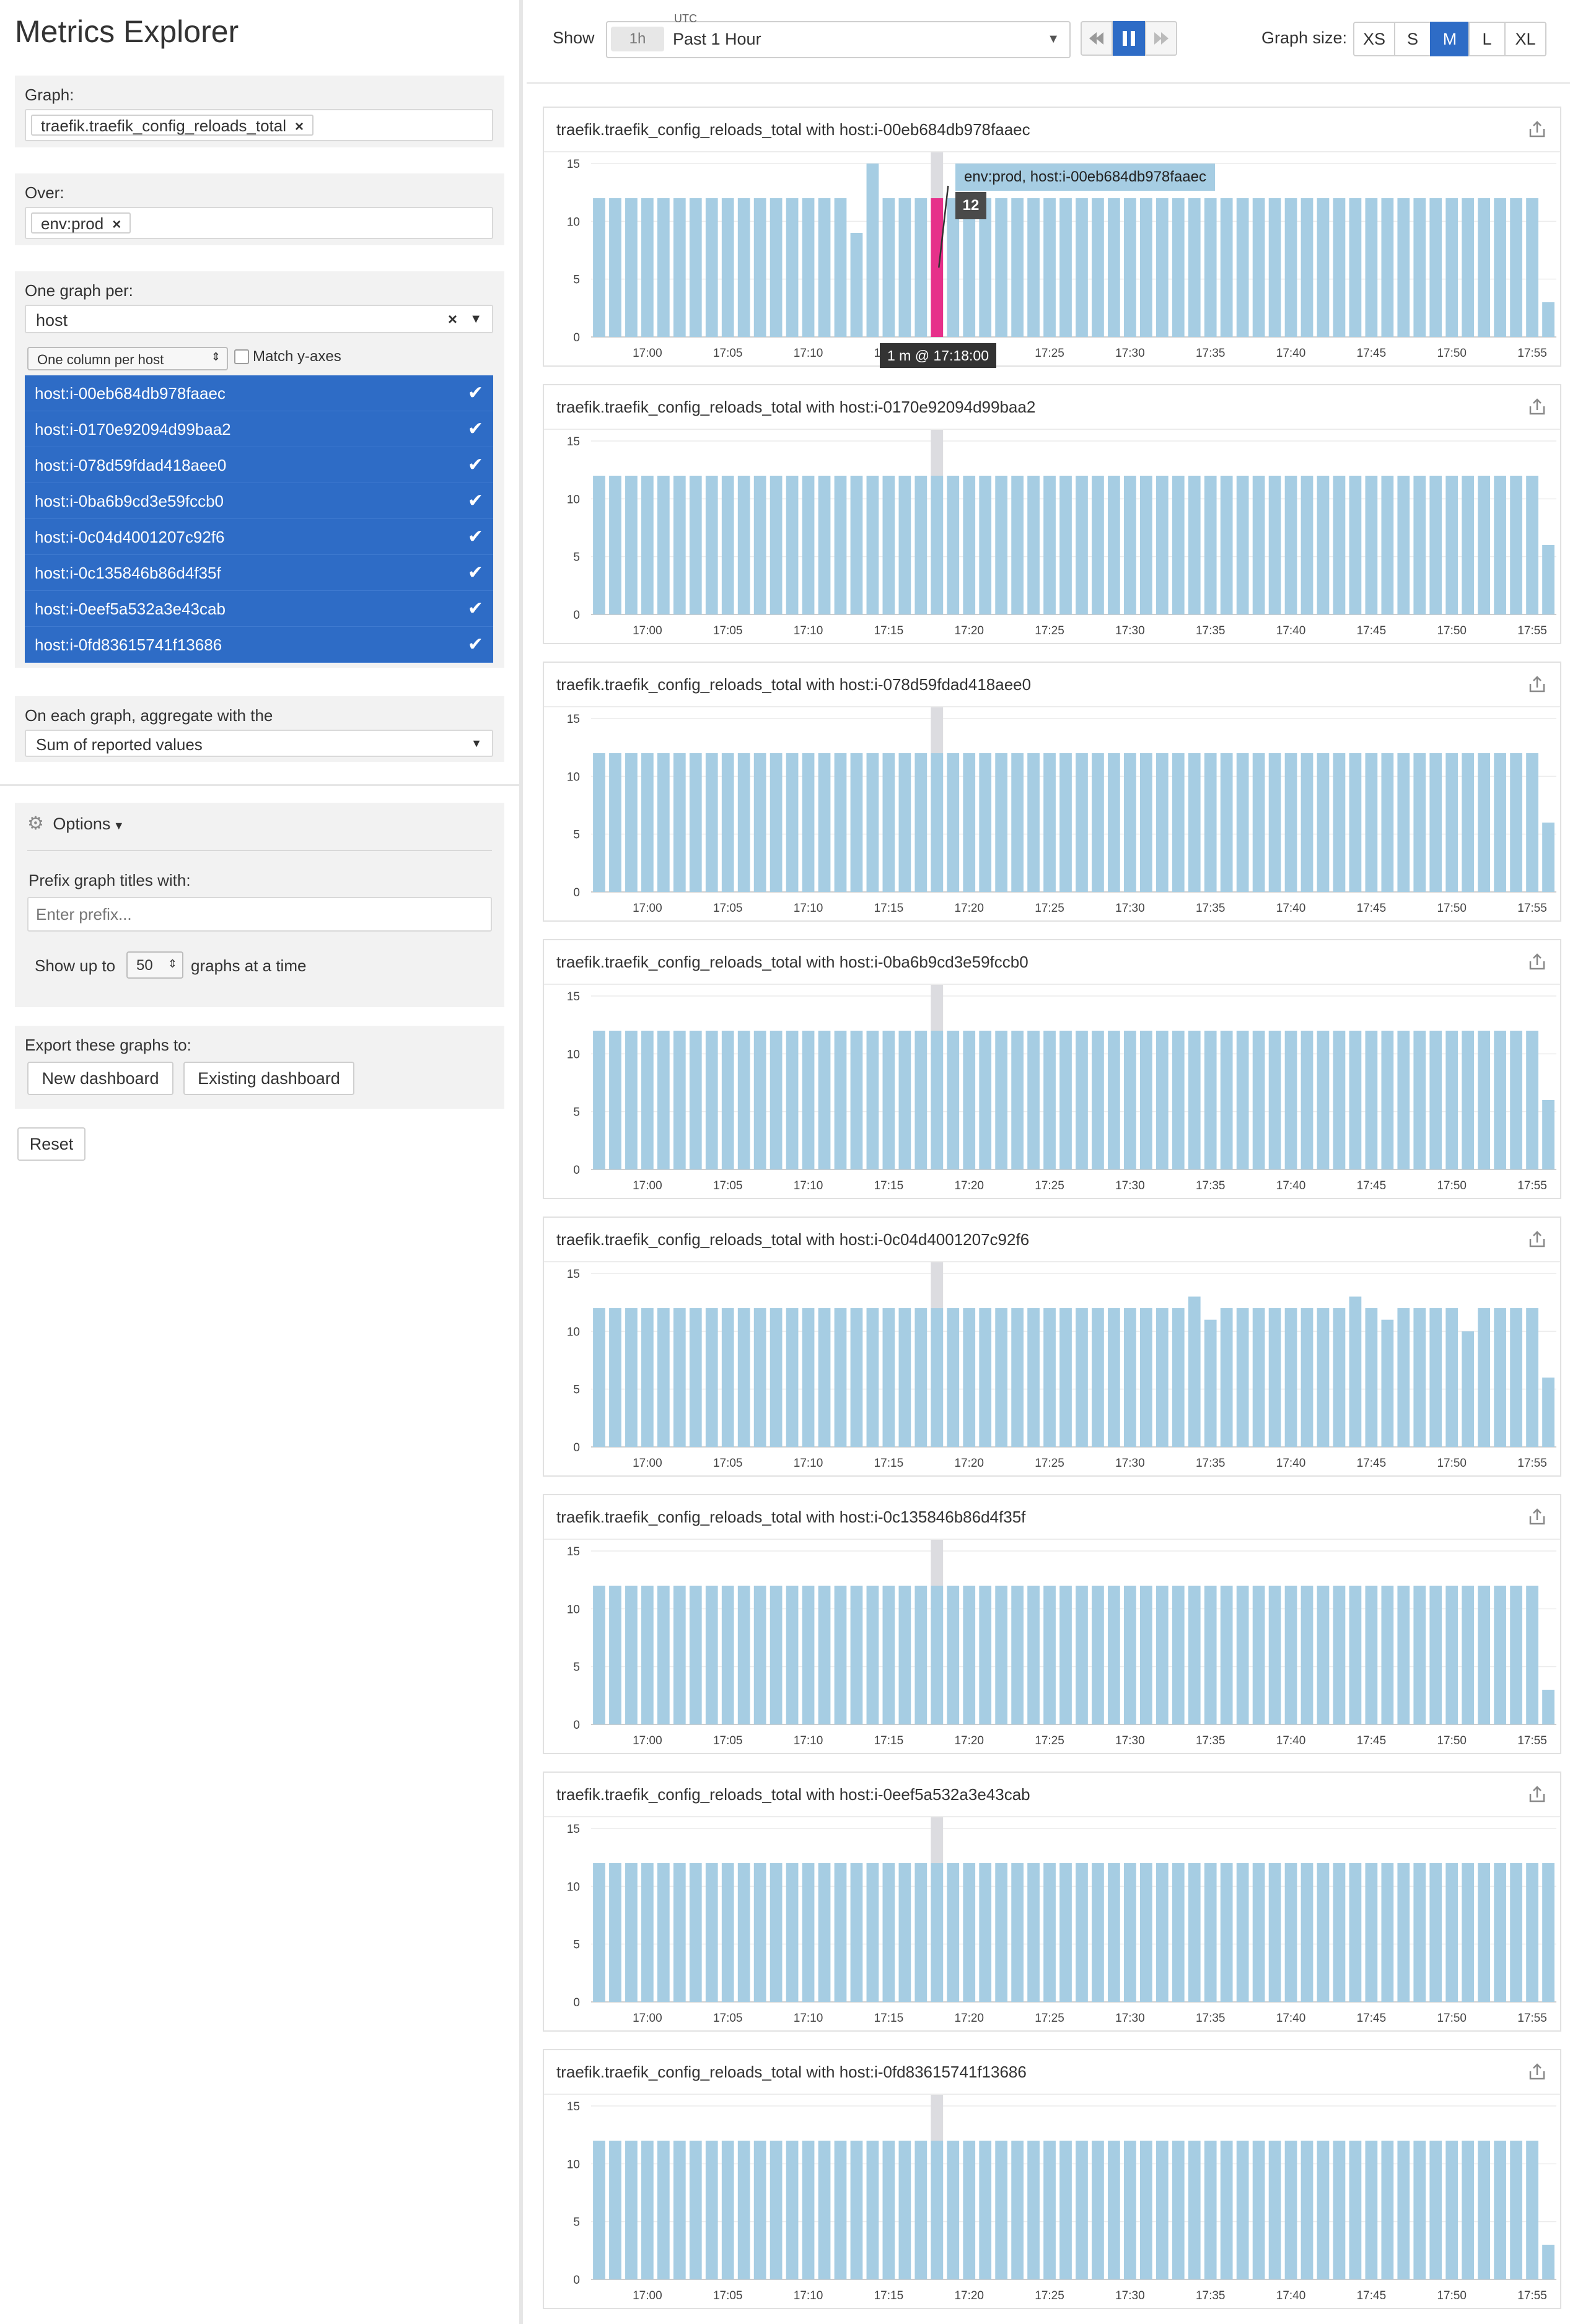 Image resolution: width=1570 pixels, height=2324 pixels. I want to click on host-item: host:i-0ba6b9cd3e59fccb0 ✔, so click(259, 501).